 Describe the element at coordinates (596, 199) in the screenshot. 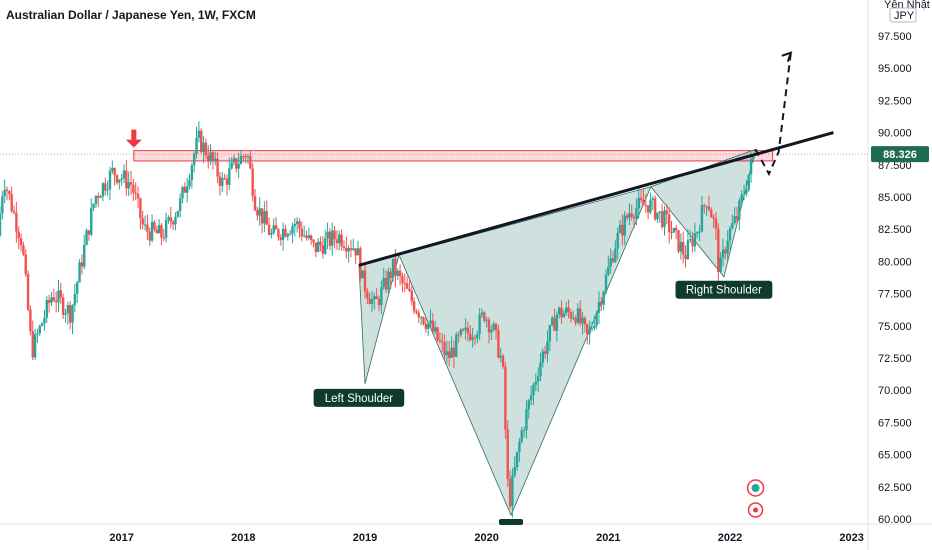

I see `neckline` at that location.